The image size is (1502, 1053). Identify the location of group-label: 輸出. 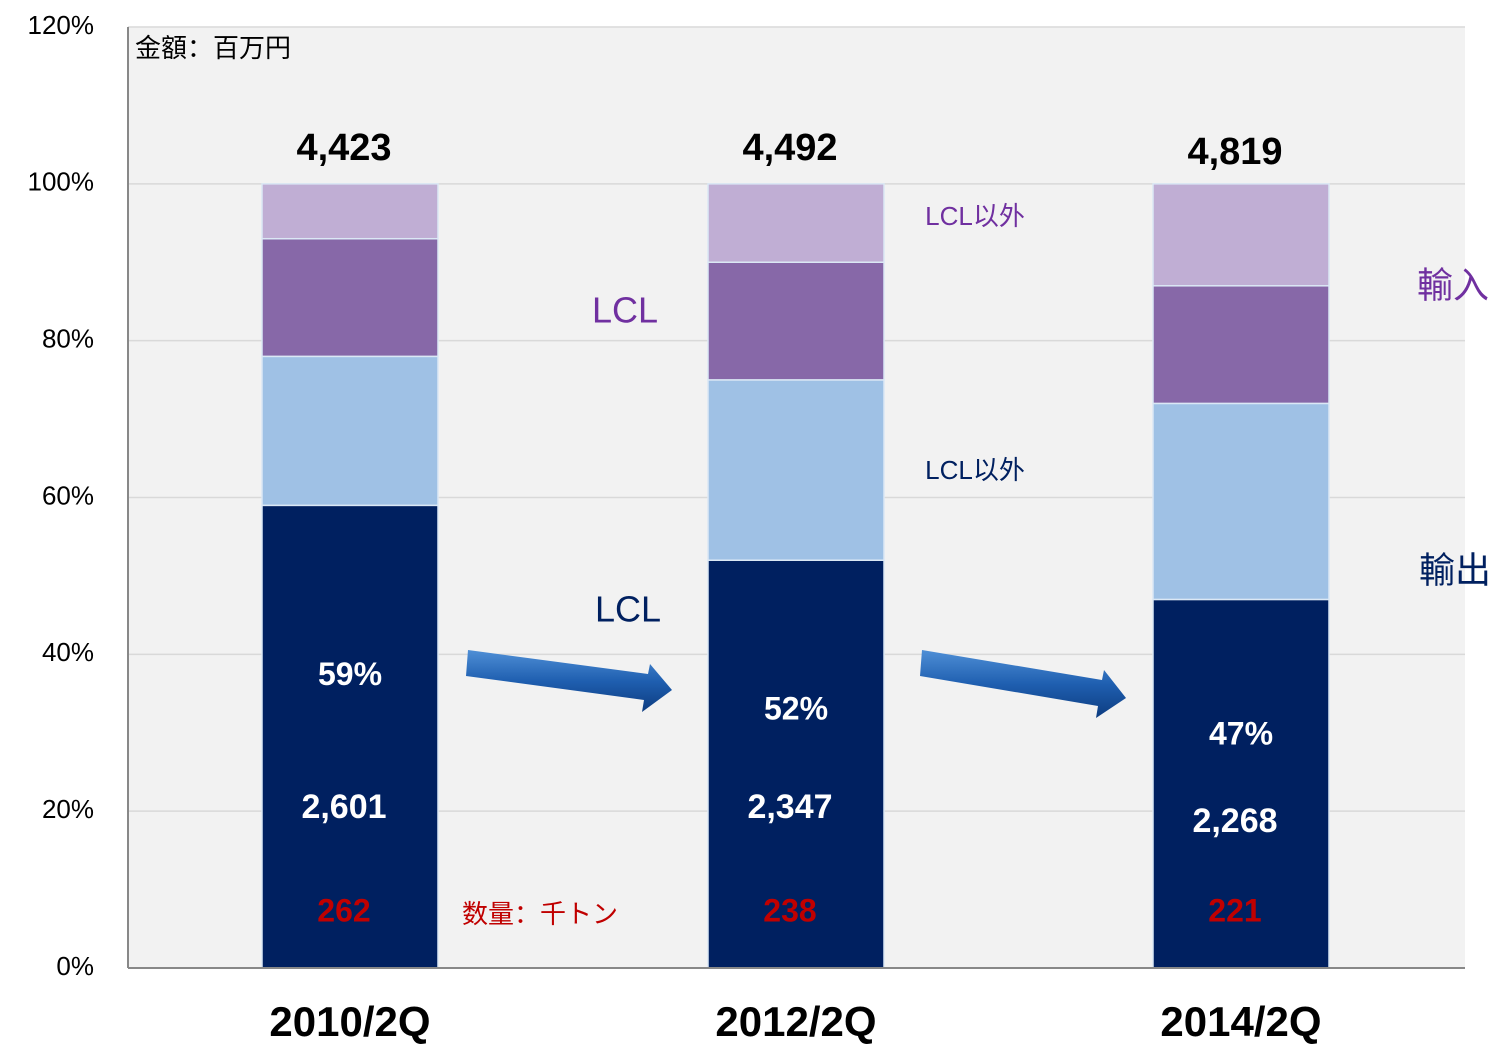
(1455, 570).